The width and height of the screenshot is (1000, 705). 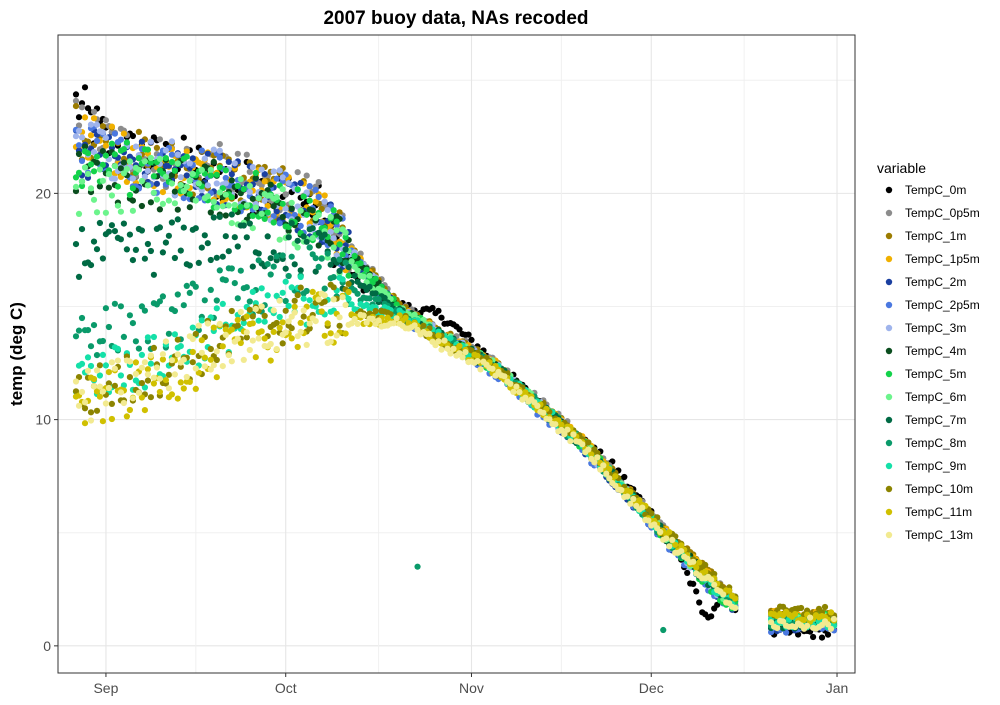 What do you see at coordinates (935, 374) in the screenshot?
I see `legend-label: TempC_5m` at bounding box center [935, 374].